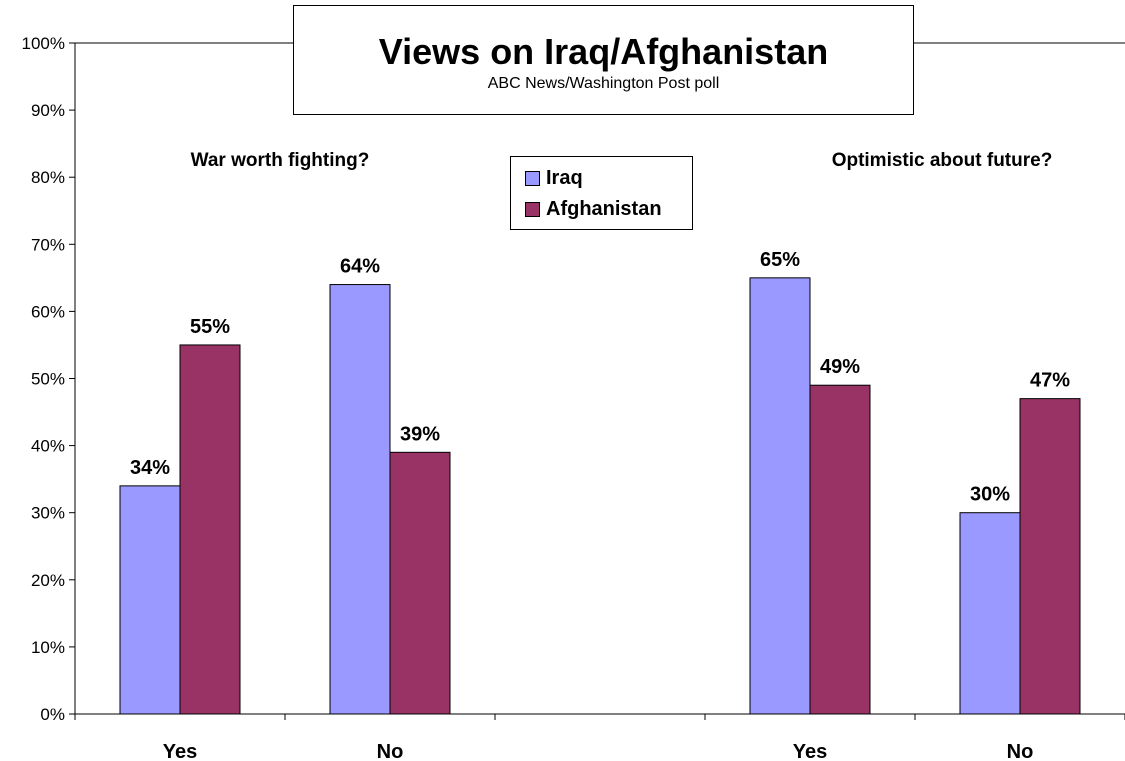 The image size is (1125, 761). I want to click on chart-subtitle: ABC News/Washington Post poll, so click(603, 83).